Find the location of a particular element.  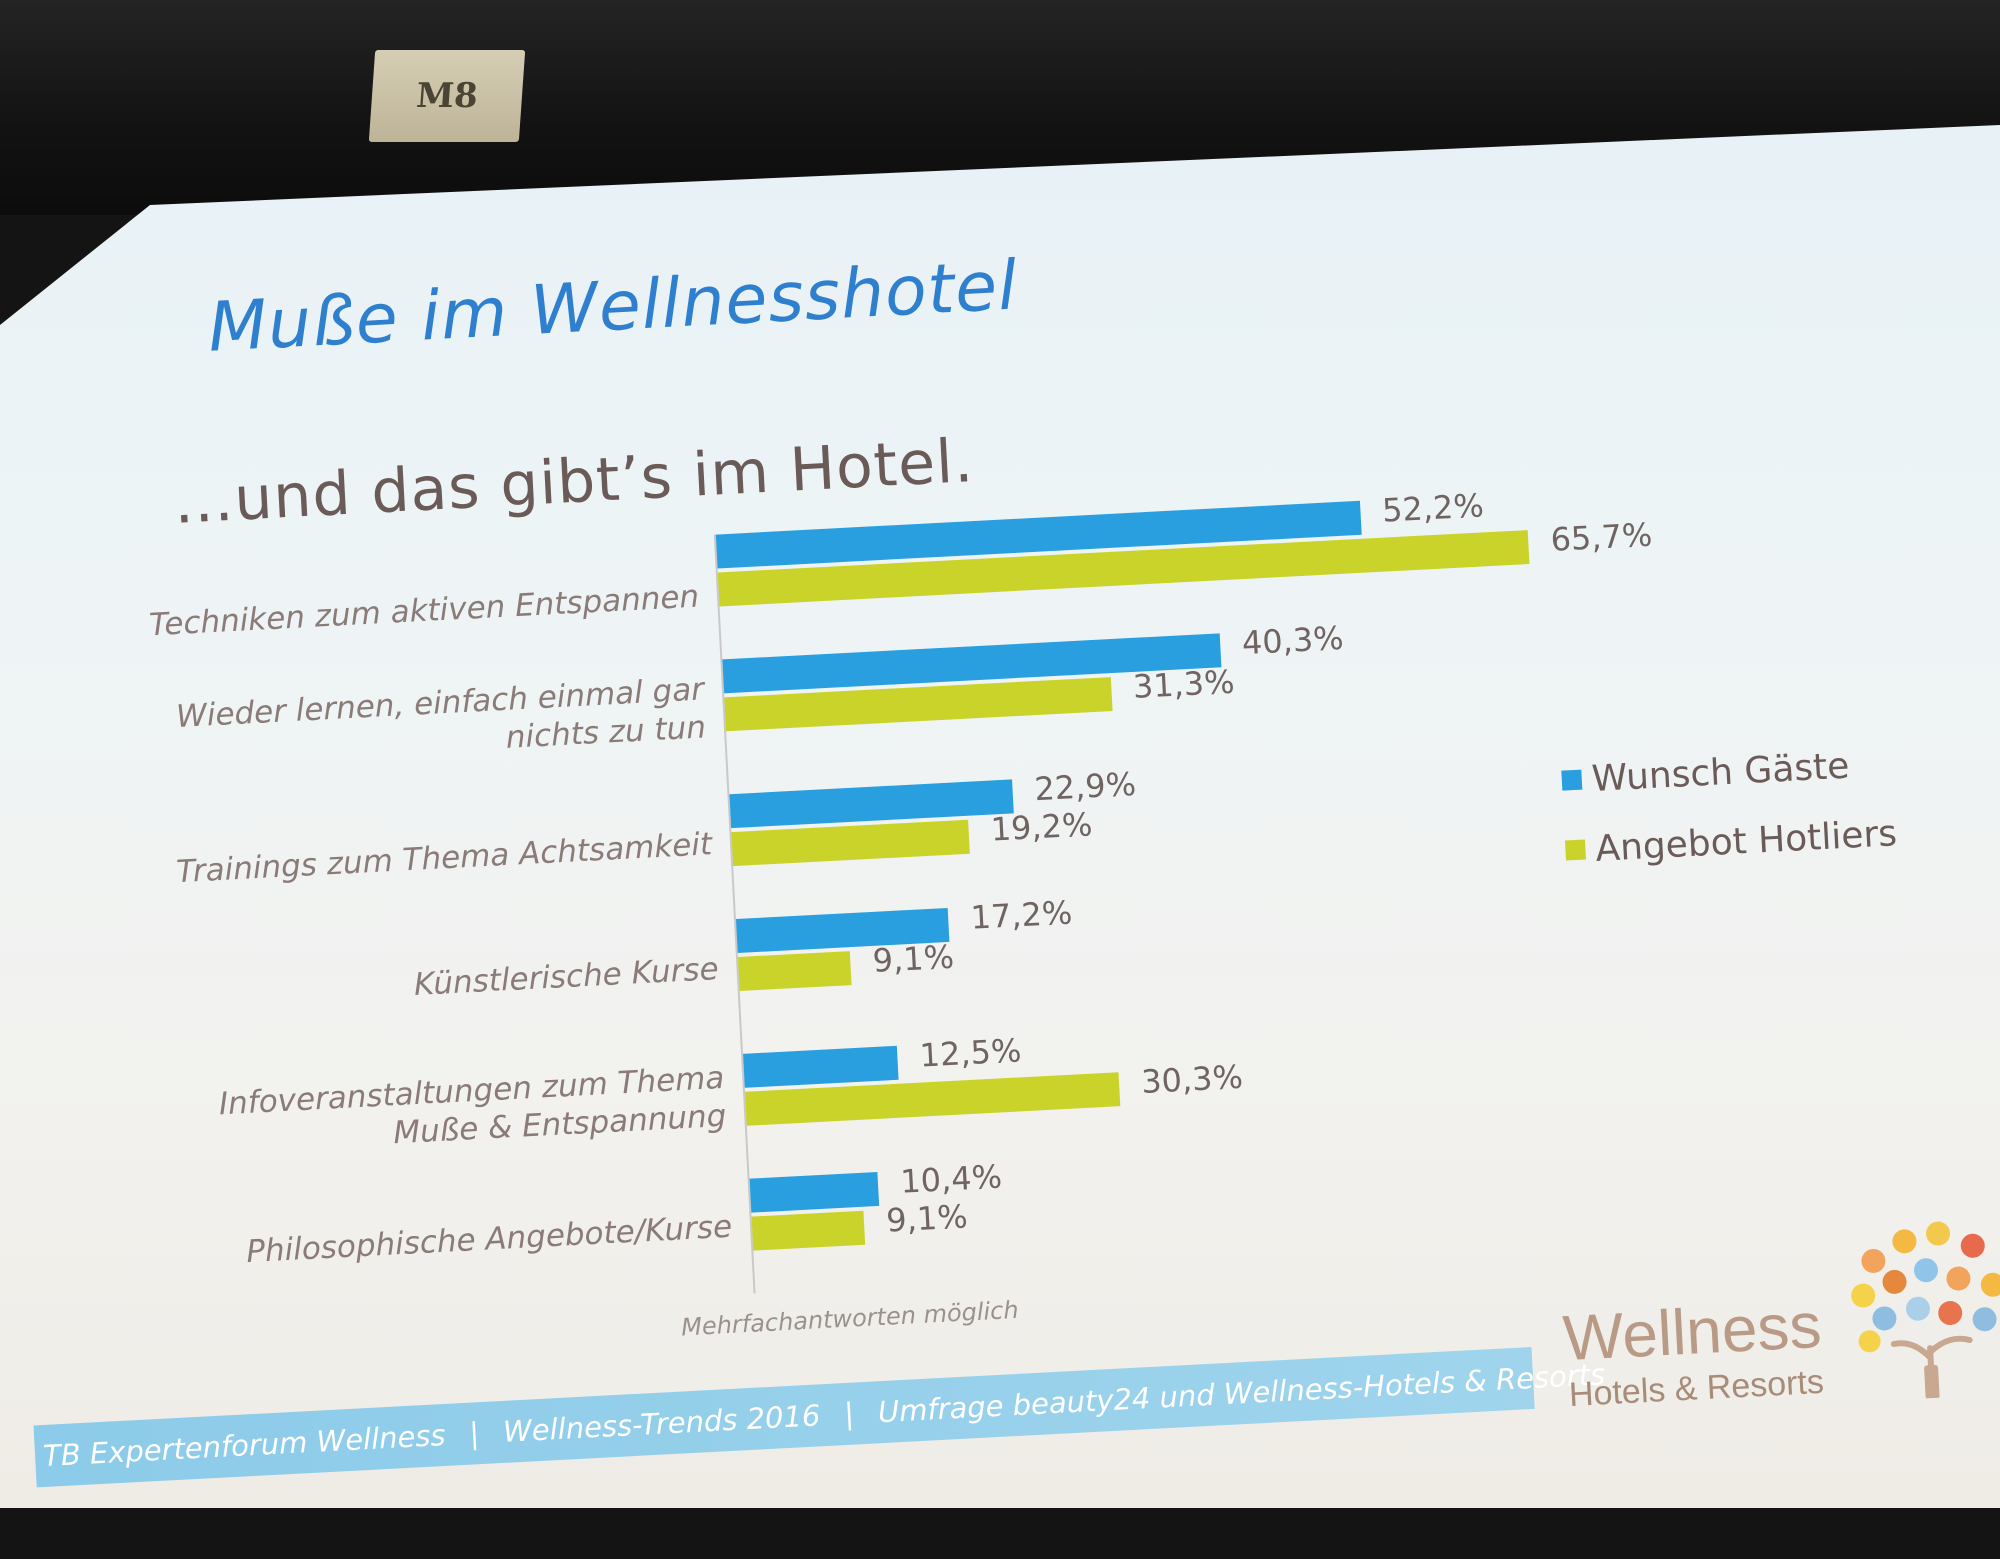

footer-item-forum: TB Expertenforum Wellness is located at coordinates (244, 1445).